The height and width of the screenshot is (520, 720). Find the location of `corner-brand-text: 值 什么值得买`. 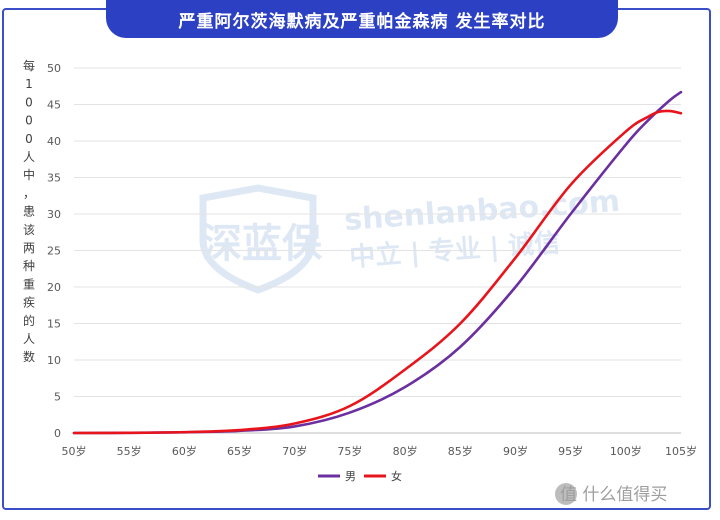

corner-brand-text: 值 什么值得买 is located at coordinates (613, 495).